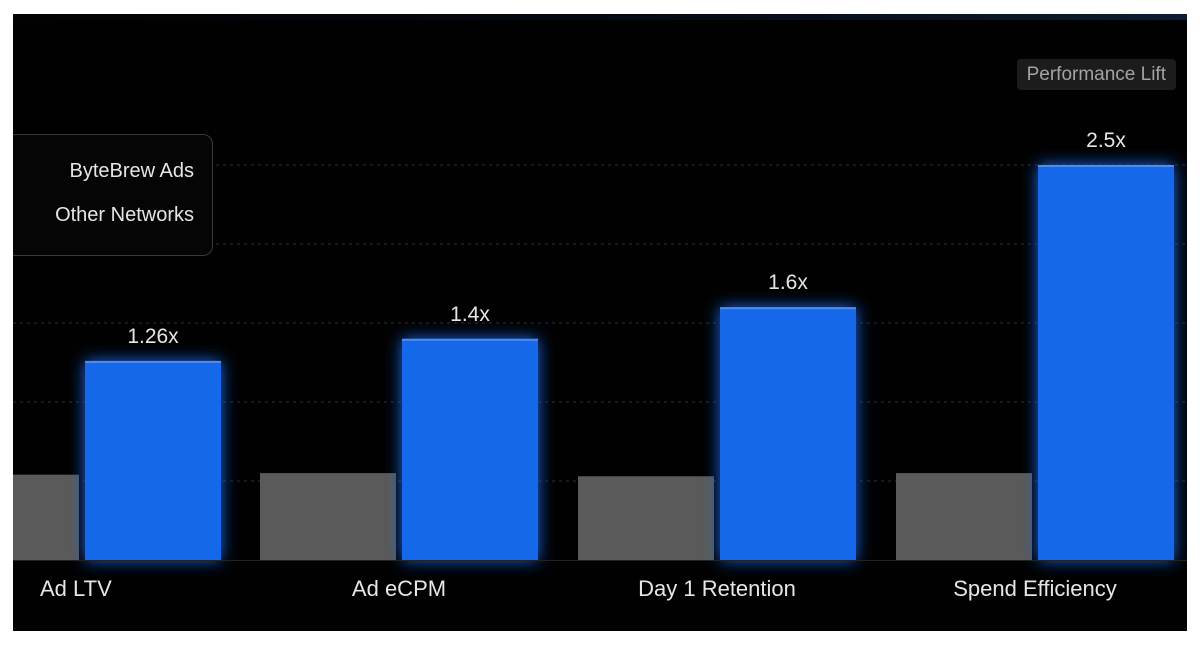  Describe the element at coordinates (399, 588) in the screenshot. I see `category-label: Ad eCPM` at that location.